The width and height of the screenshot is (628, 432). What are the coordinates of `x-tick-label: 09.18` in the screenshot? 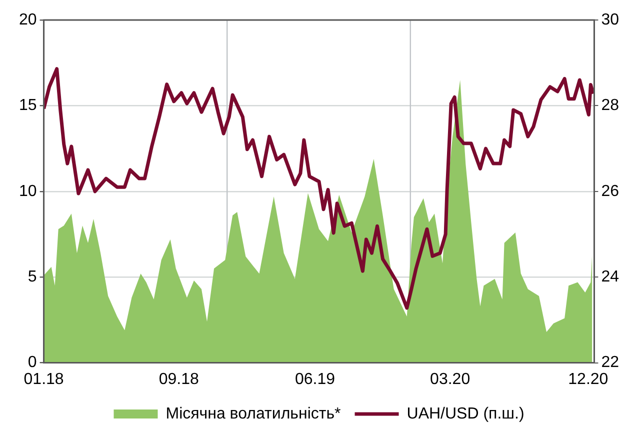 It's located at (179, 379).